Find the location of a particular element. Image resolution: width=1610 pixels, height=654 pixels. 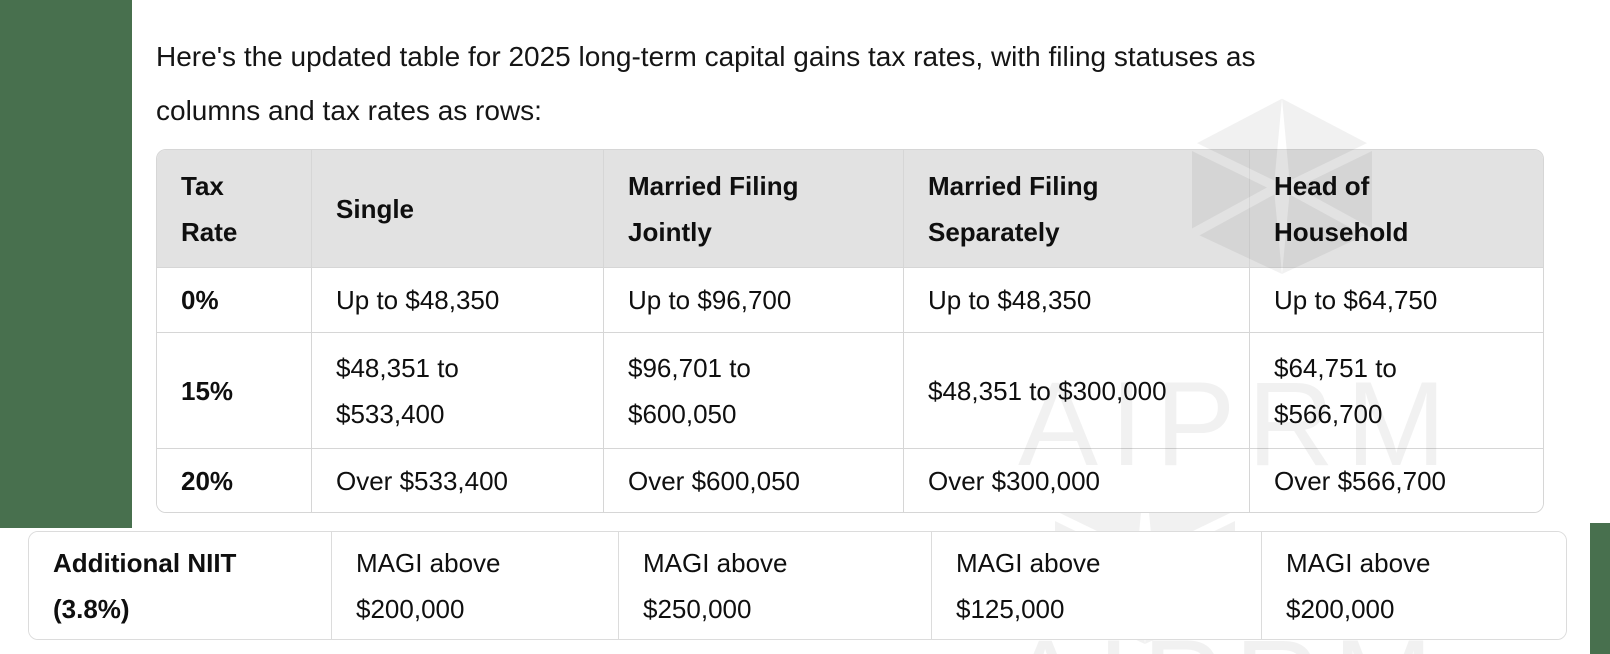

sidebar-left-panel is located at coordinates (66, 264).